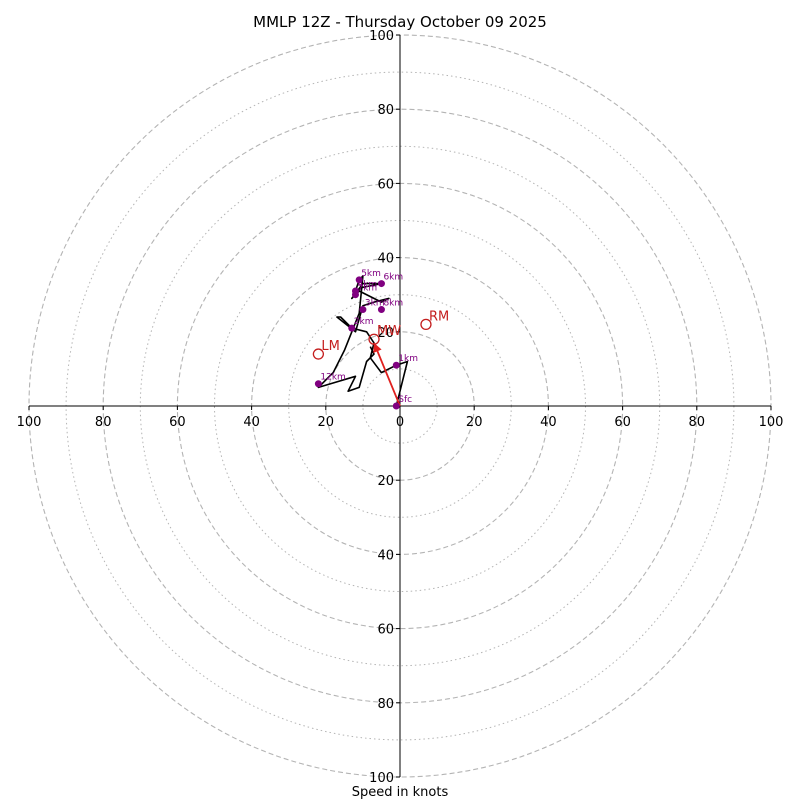  Describe the element at coordinates (377, 347) in the screenshot. I see `storm-vector-arrowhead` at that location.